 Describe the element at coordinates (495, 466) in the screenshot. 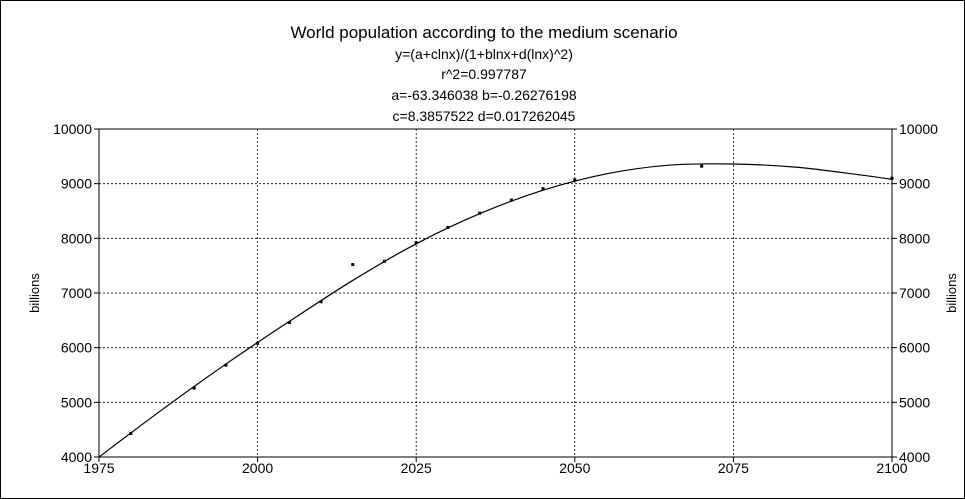

I see `x-axis: 1975 2000 2025 2050 2075 2100` at that location.